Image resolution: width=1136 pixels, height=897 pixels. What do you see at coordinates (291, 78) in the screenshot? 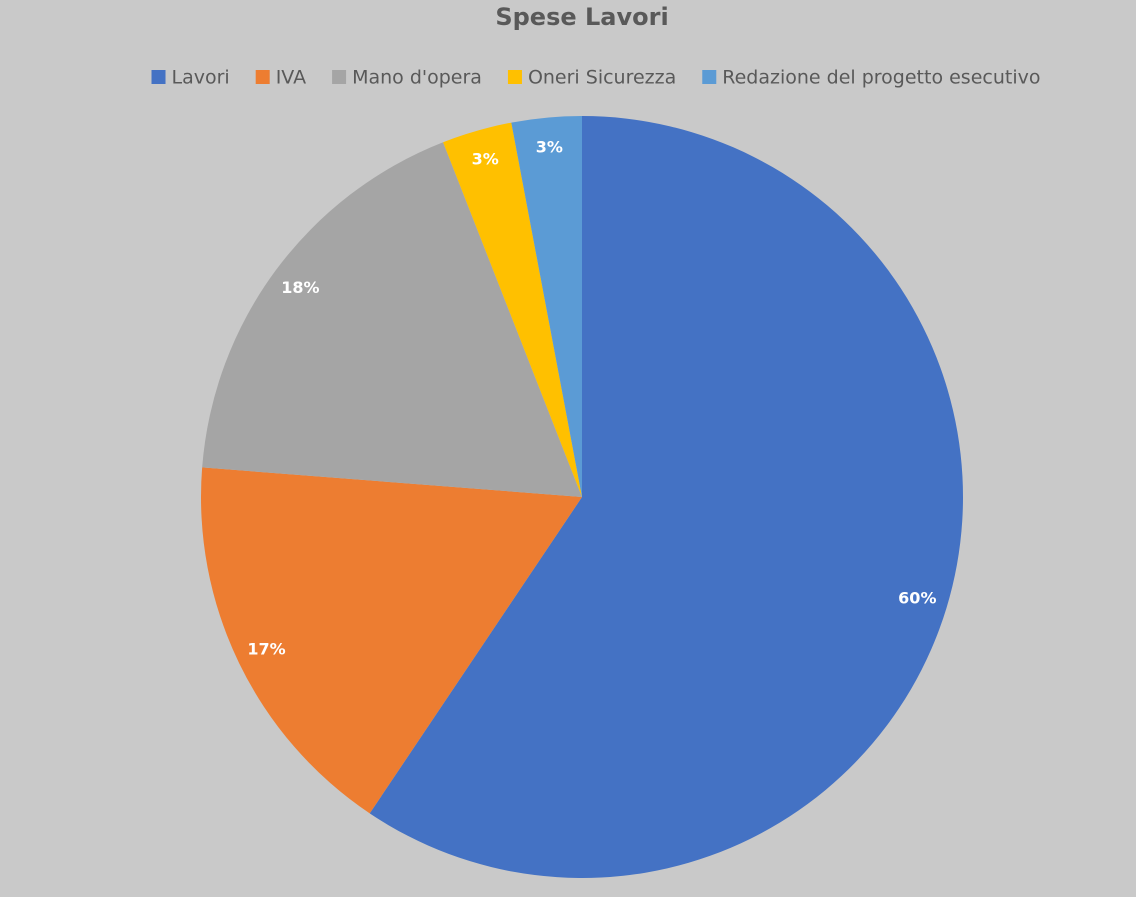
I see `legend-label: IVA` at bounding box center [291, 78].